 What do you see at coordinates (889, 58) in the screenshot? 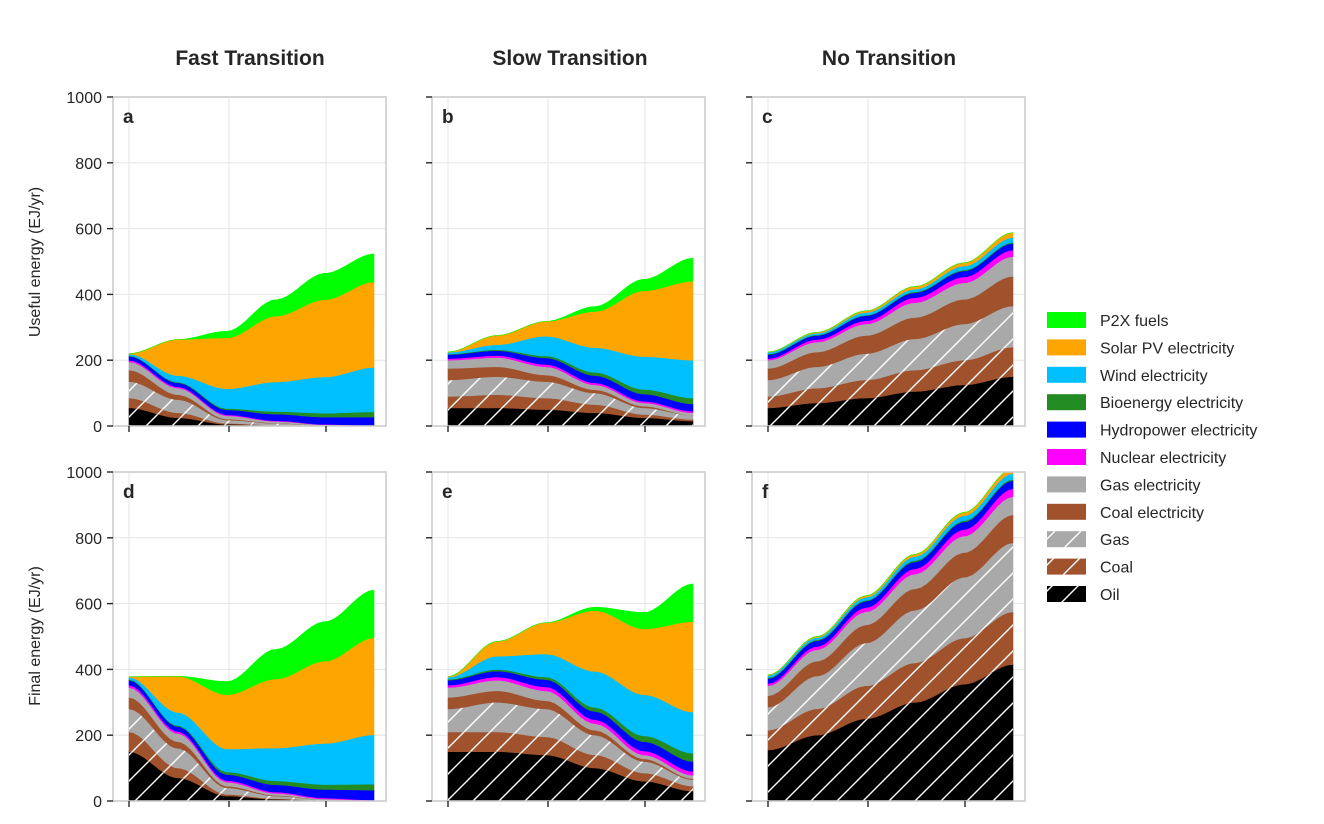
I see `column-title-none: No Transition` at bounding box center [889, 58].